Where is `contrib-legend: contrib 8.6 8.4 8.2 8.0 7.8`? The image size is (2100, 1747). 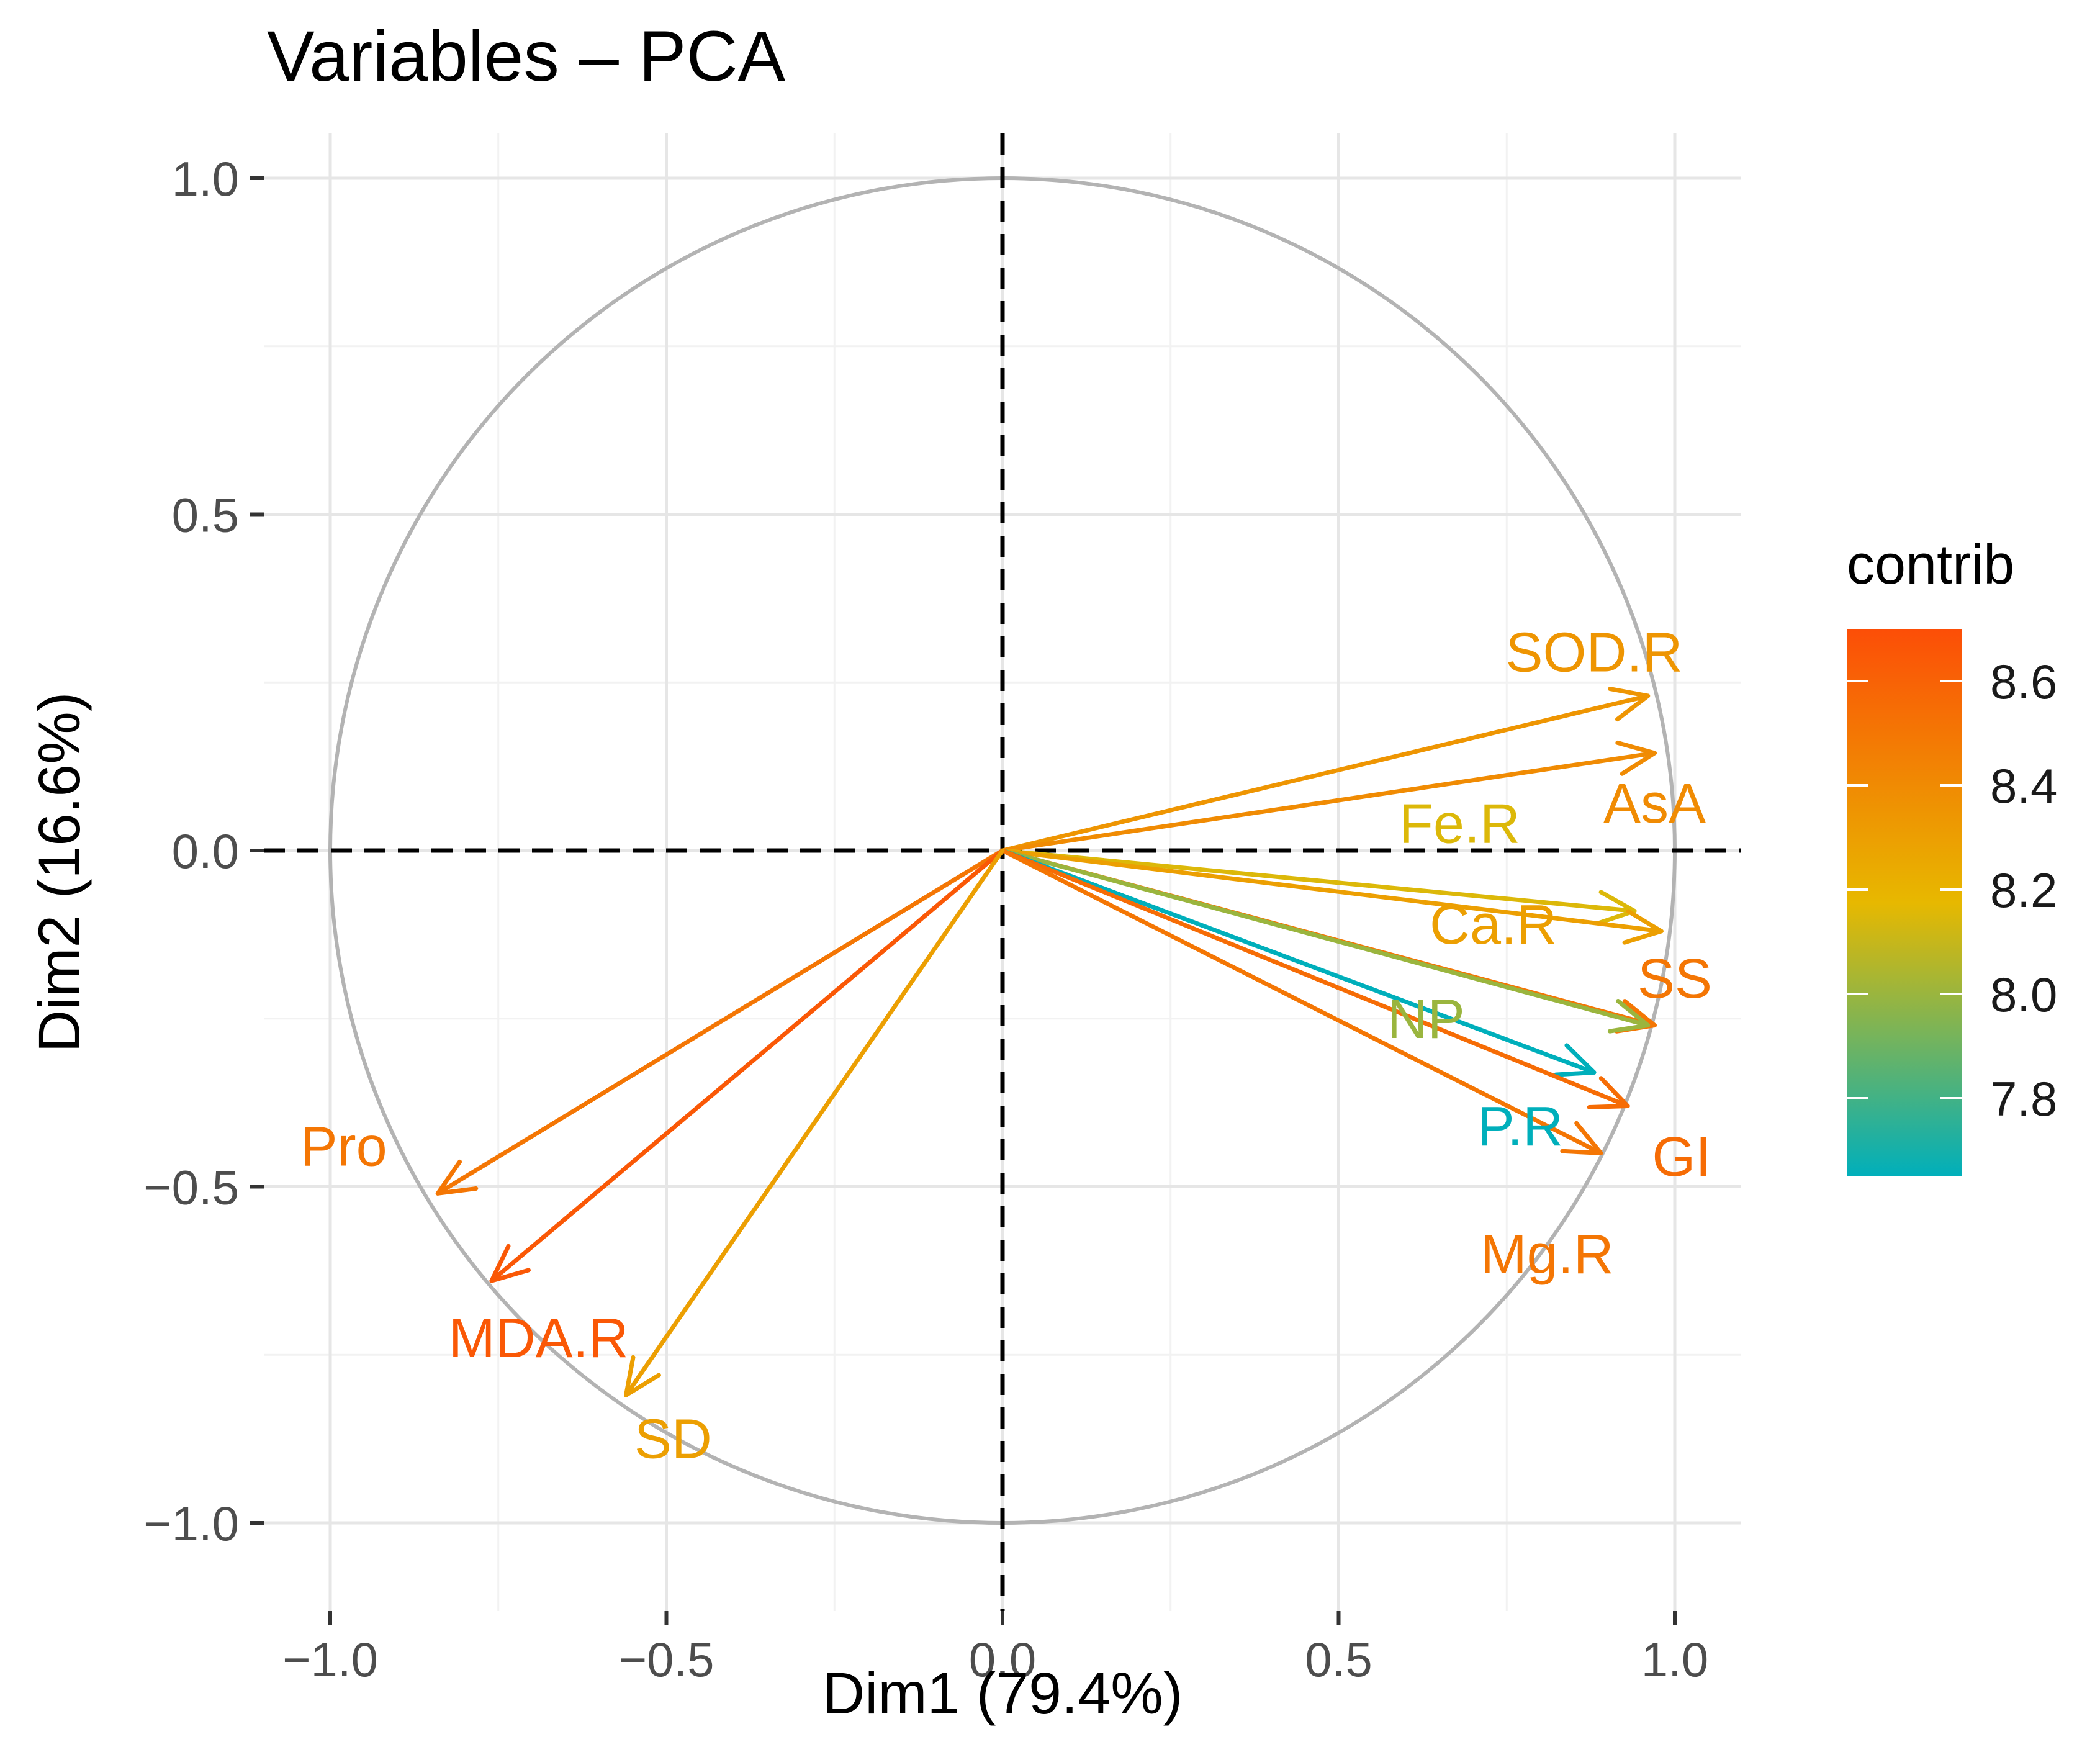 contrib-legend: contrib 8.6 8.4 8.2 8.0 7.8 is located at coordinates (1952, 855).